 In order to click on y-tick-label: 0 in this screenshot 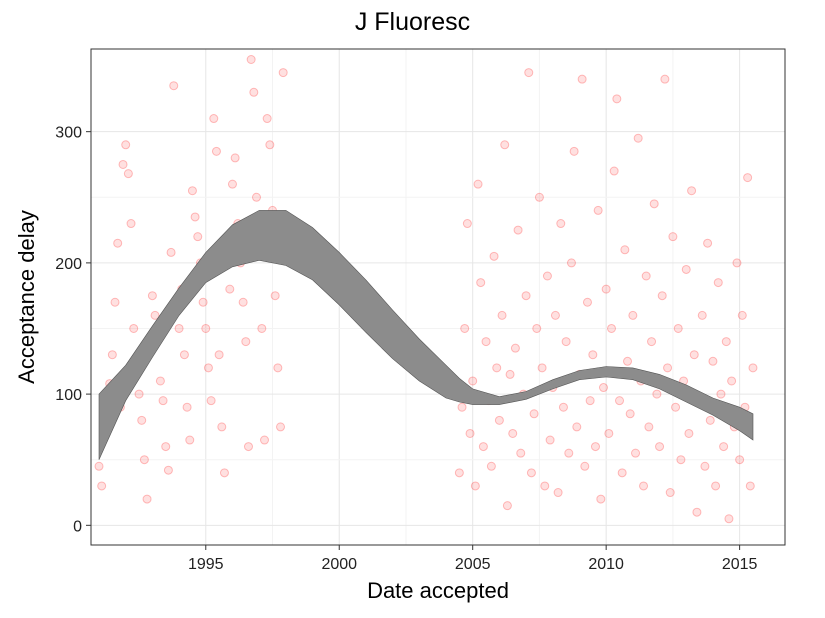, I will do `click(77, 526)`.